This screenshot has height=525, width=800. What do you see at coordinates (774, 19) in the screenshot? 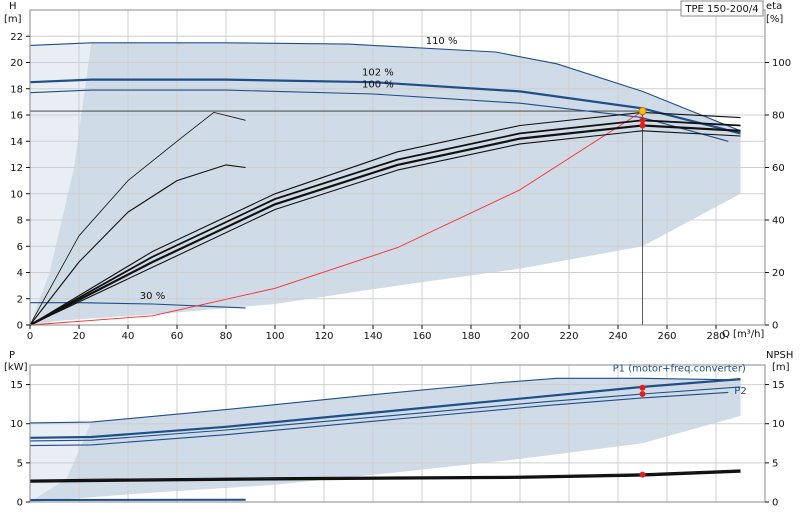
I see `eta-axis-unit: [%]` at bounding box center [774, 19].